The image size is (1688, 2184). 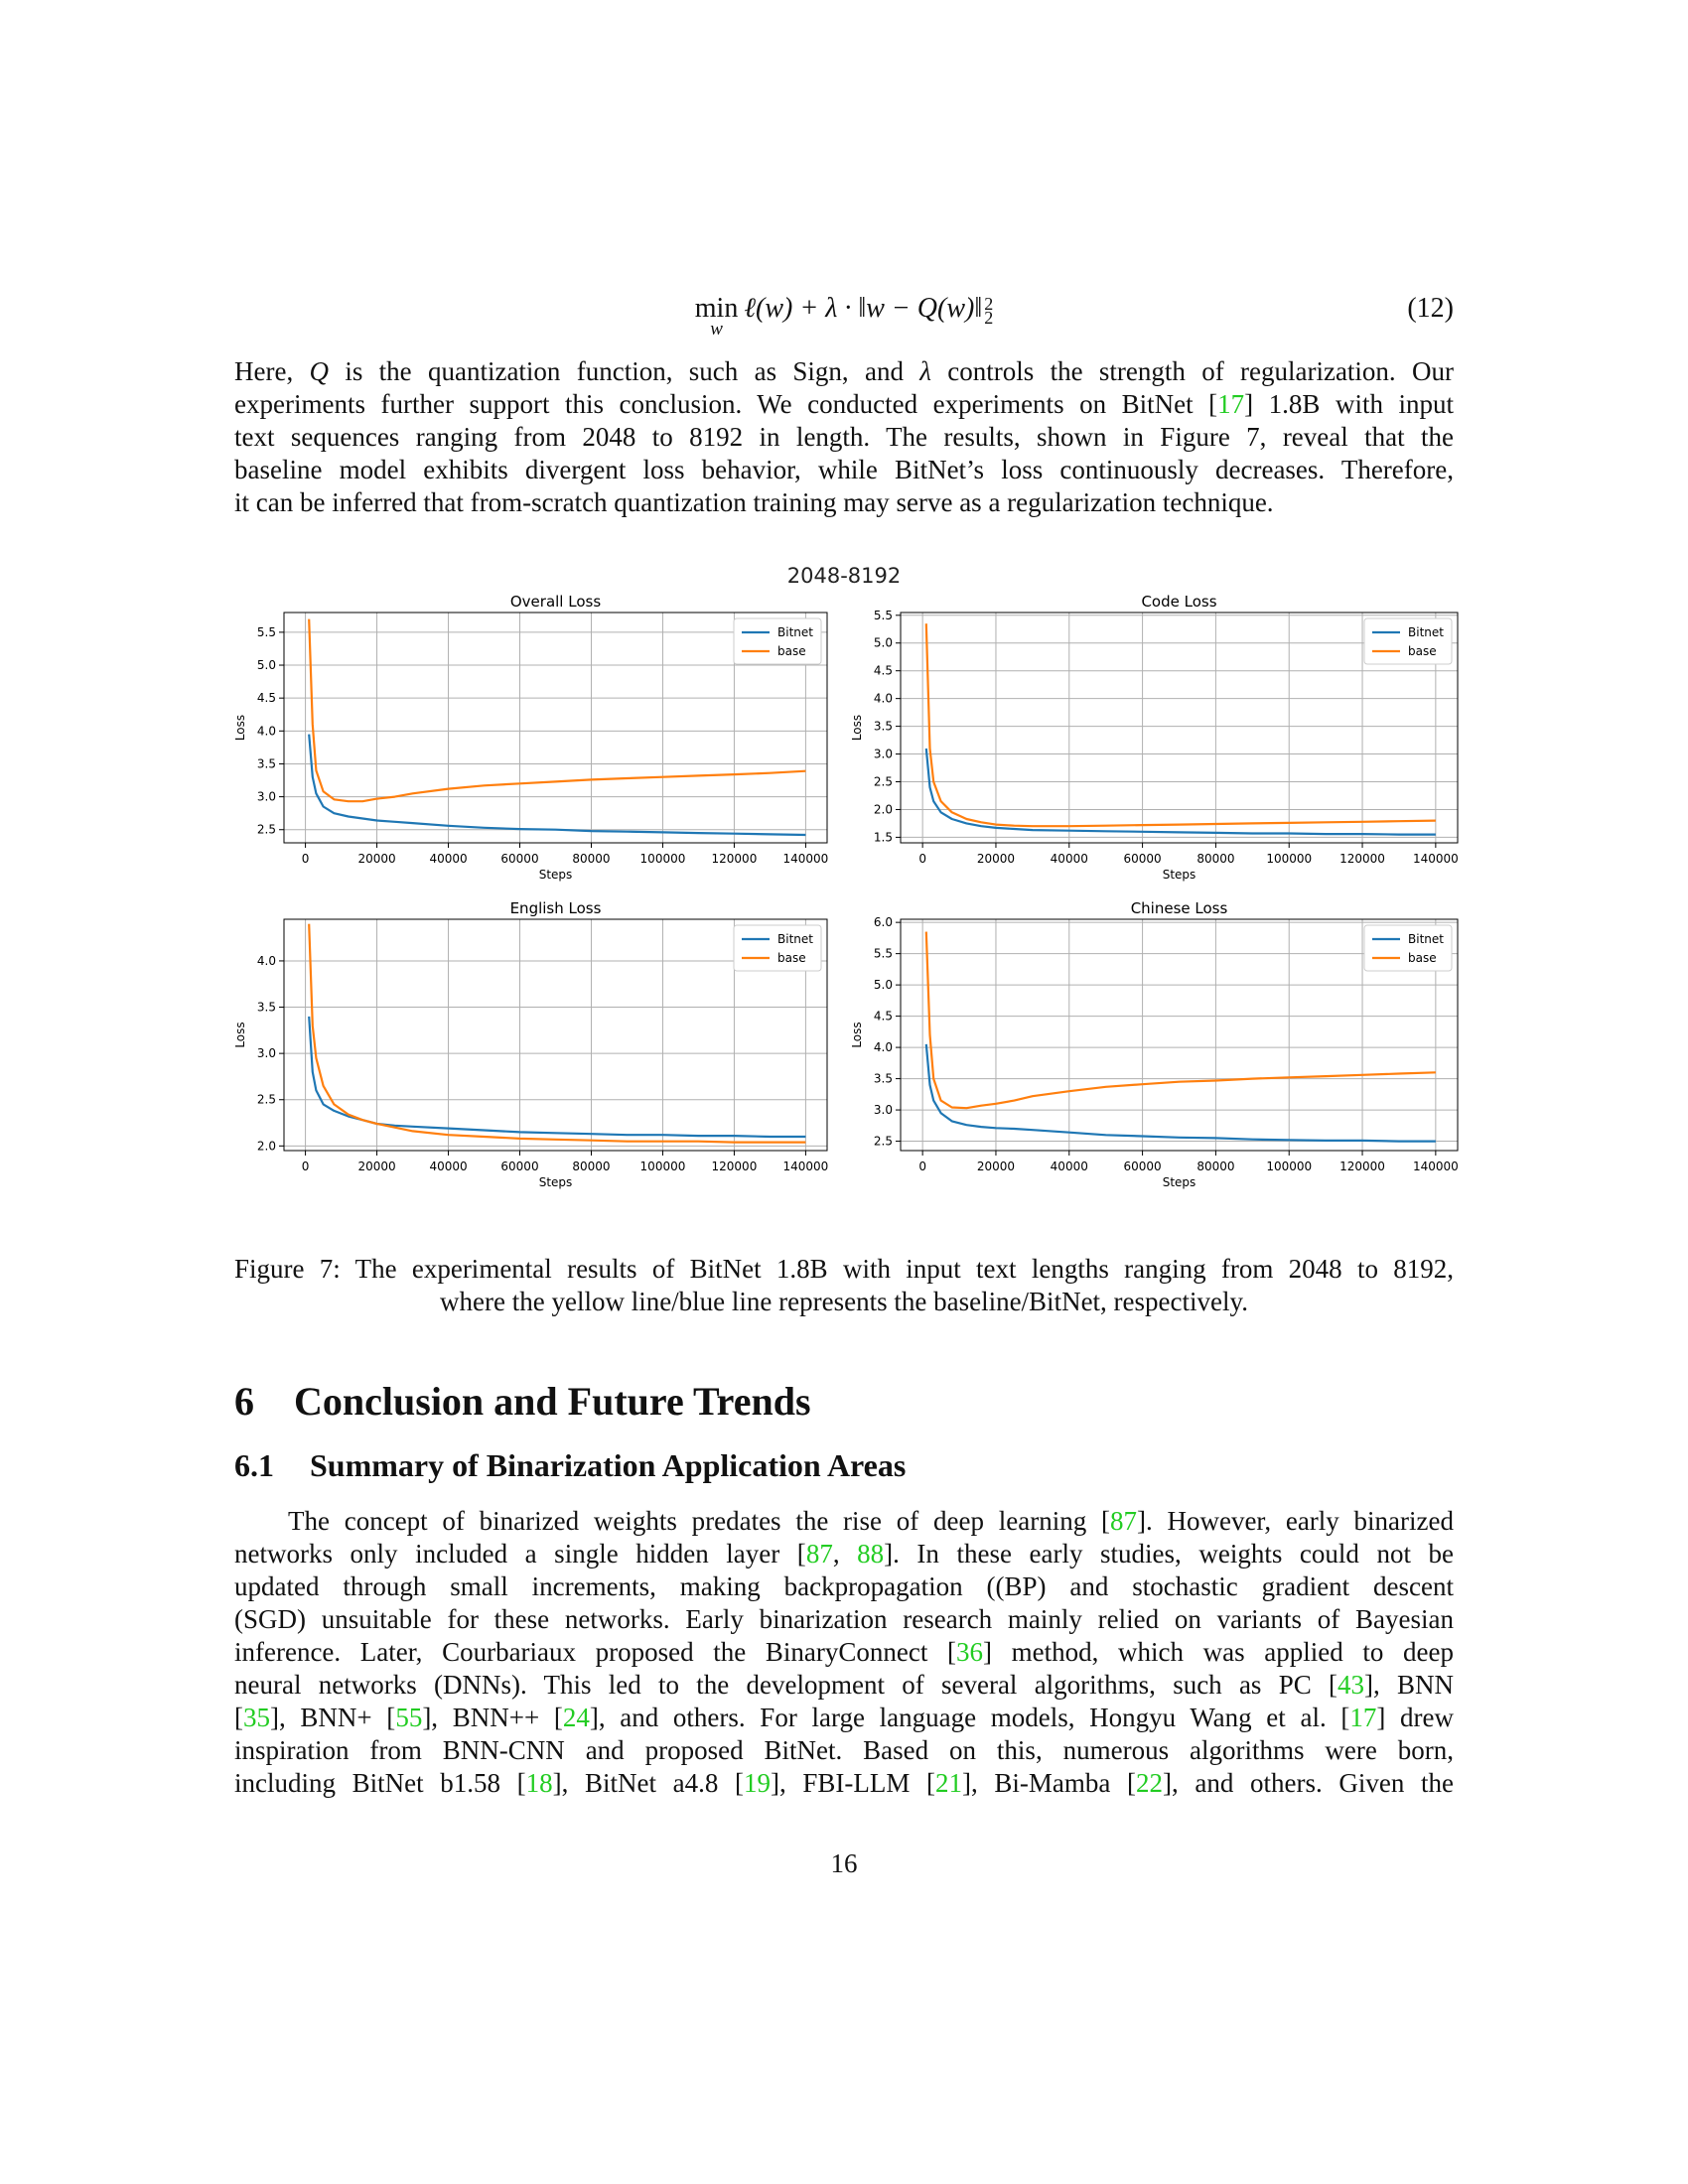 I want to click on figure-suptitle: 2048-8192, so click(x=844, y=576).